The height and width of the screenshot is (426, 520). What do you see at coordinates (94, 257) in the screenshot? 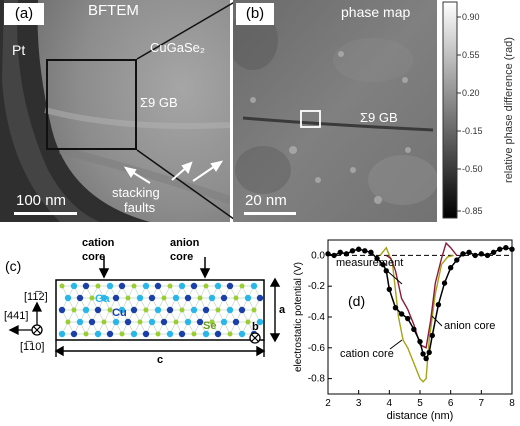
I see `cation-core-label-2: core` at bounding box center [94, 257].